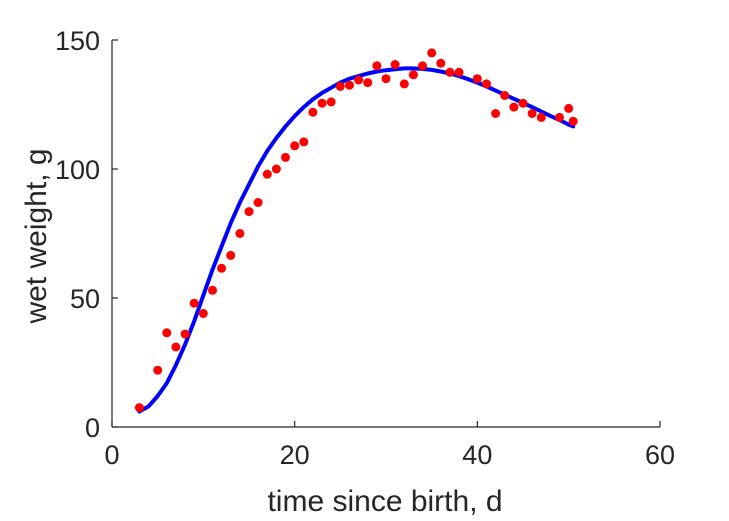 The width and height of the screenshot is (729, 521). Describe the element at coordinates (85, 299) in the screenshot. I see `y-tick-label: 50` at that location.